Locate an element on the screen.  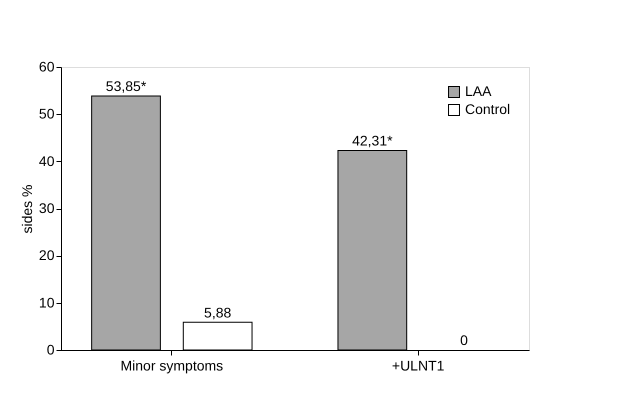
legend-label: Control is located at coordinates (487, 109).